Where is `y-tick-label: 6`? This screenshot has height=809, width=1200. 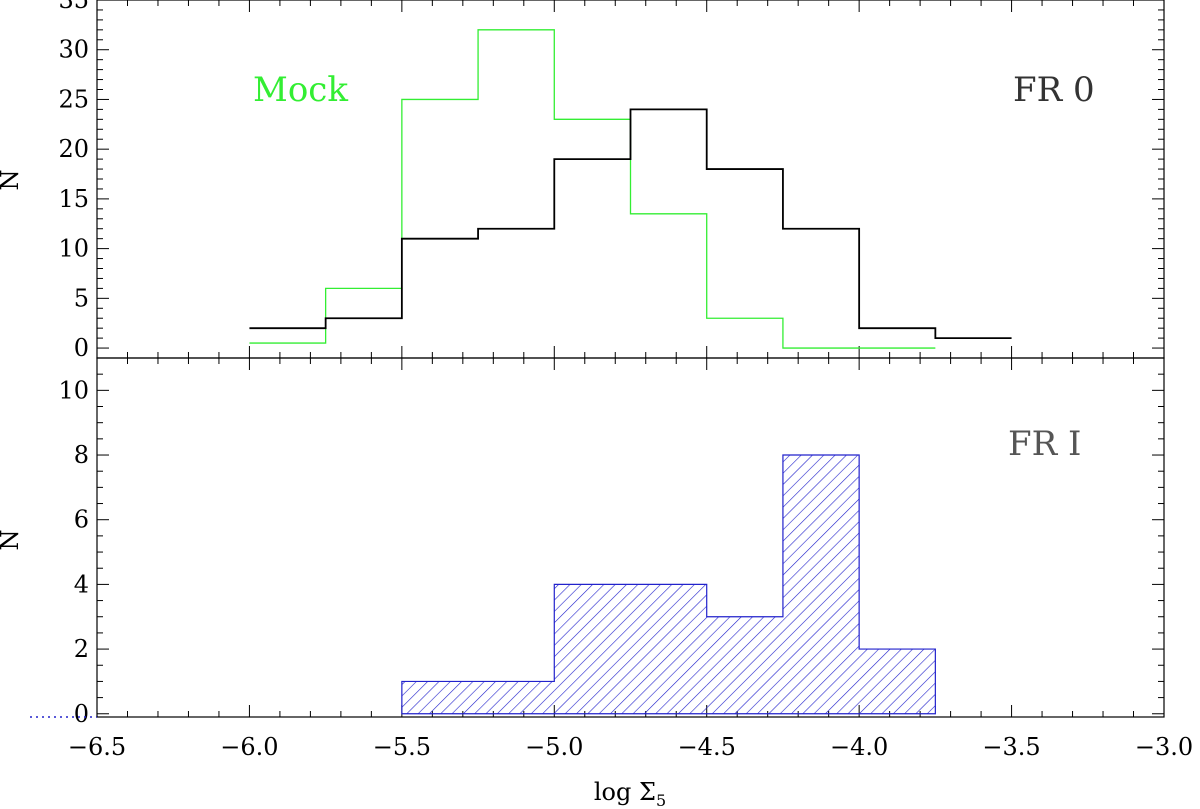
y-tick-label: 6 is located at coordinates (81, 520).